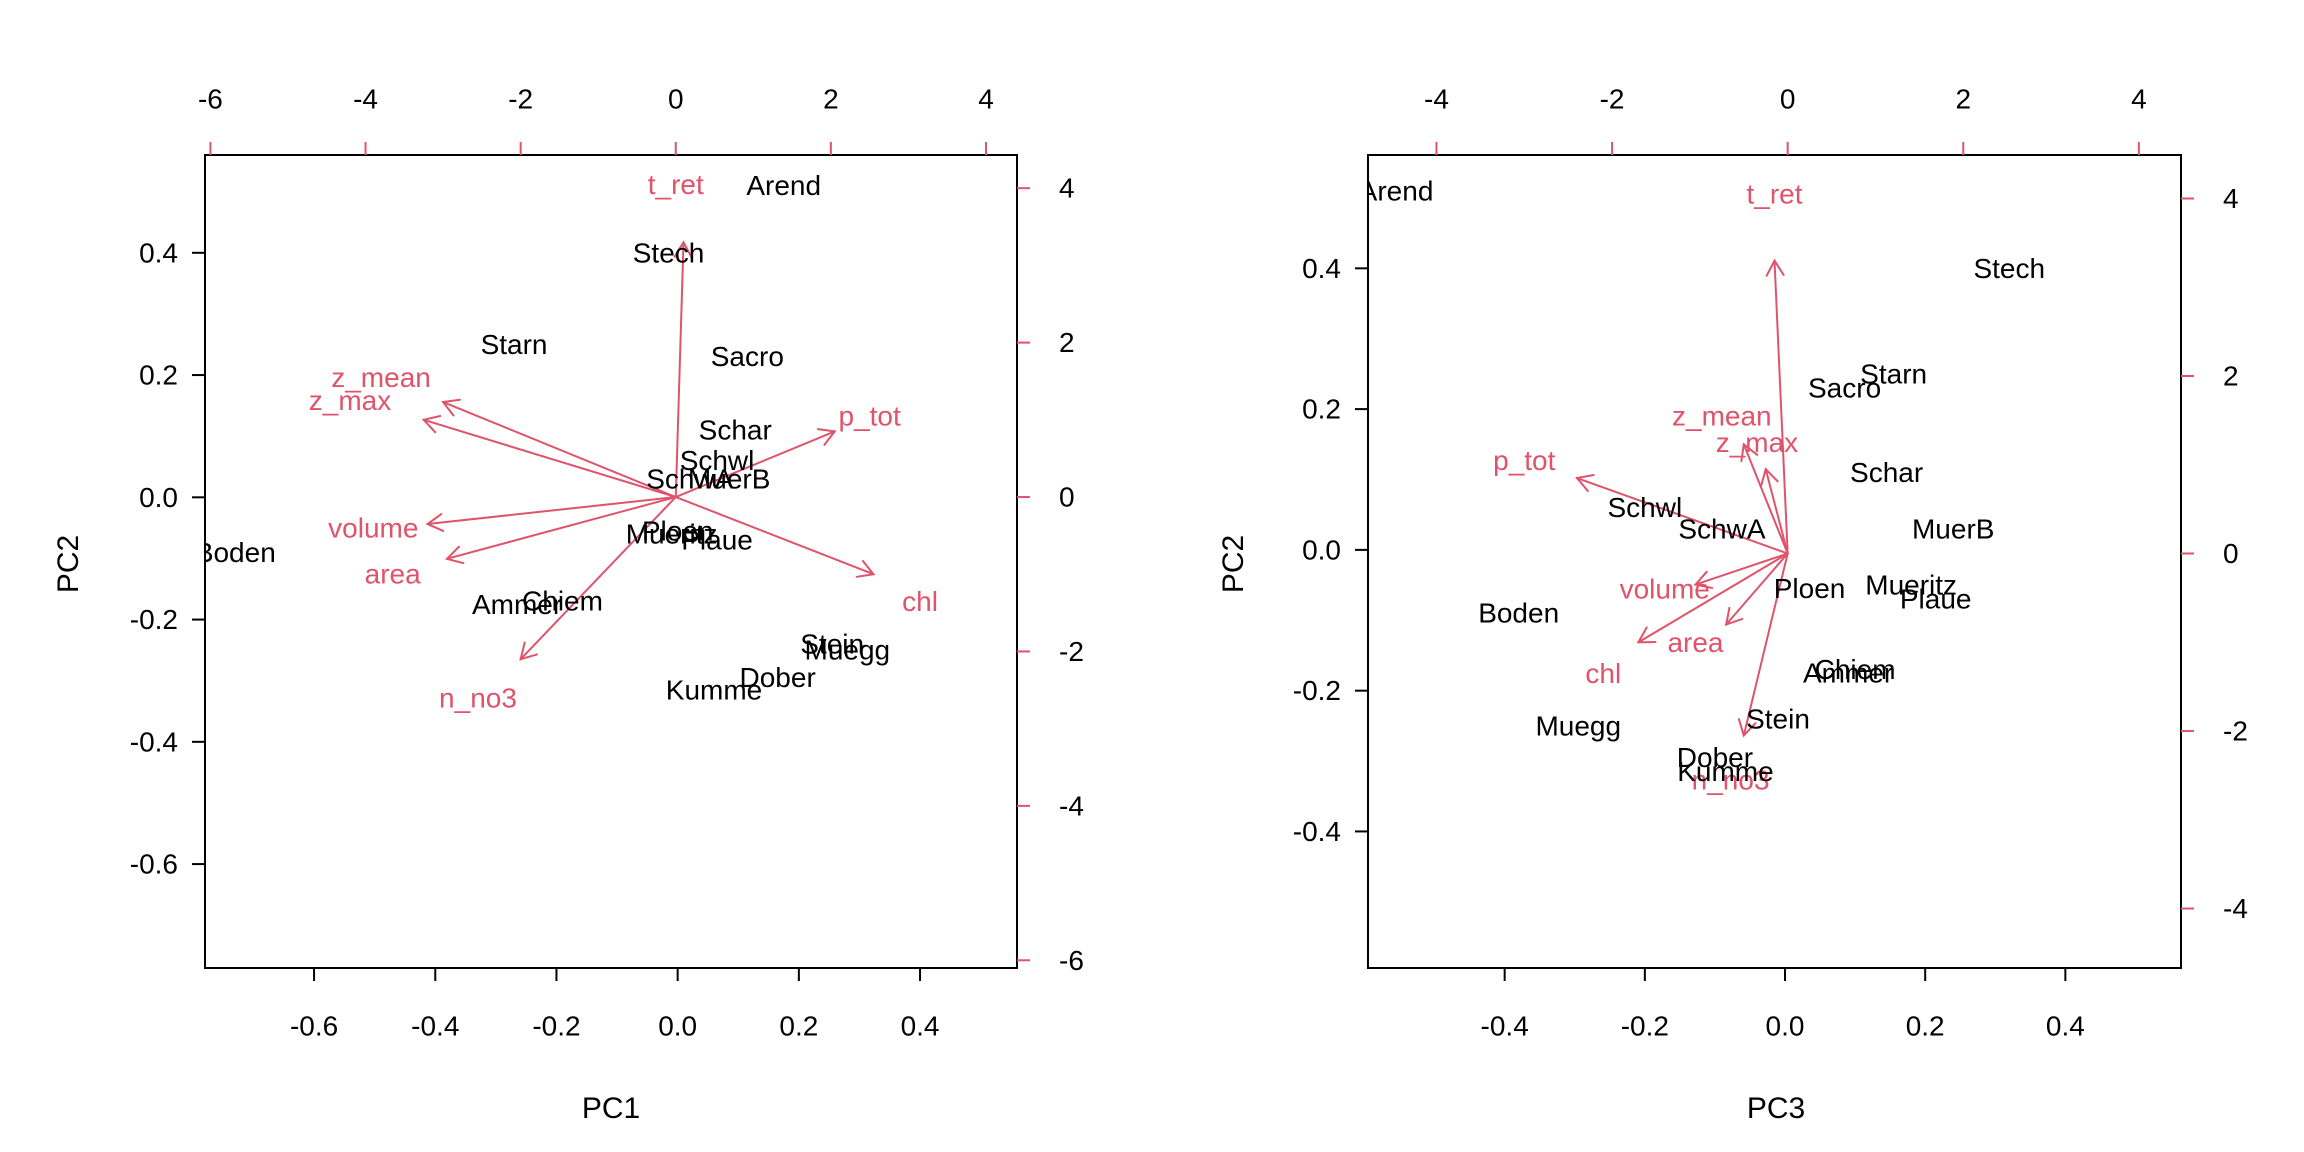  What do you see at coordinates (1810, 588) in the screenshot?
I see `observation-label: Ploen` at bounding box center [1810, 588].